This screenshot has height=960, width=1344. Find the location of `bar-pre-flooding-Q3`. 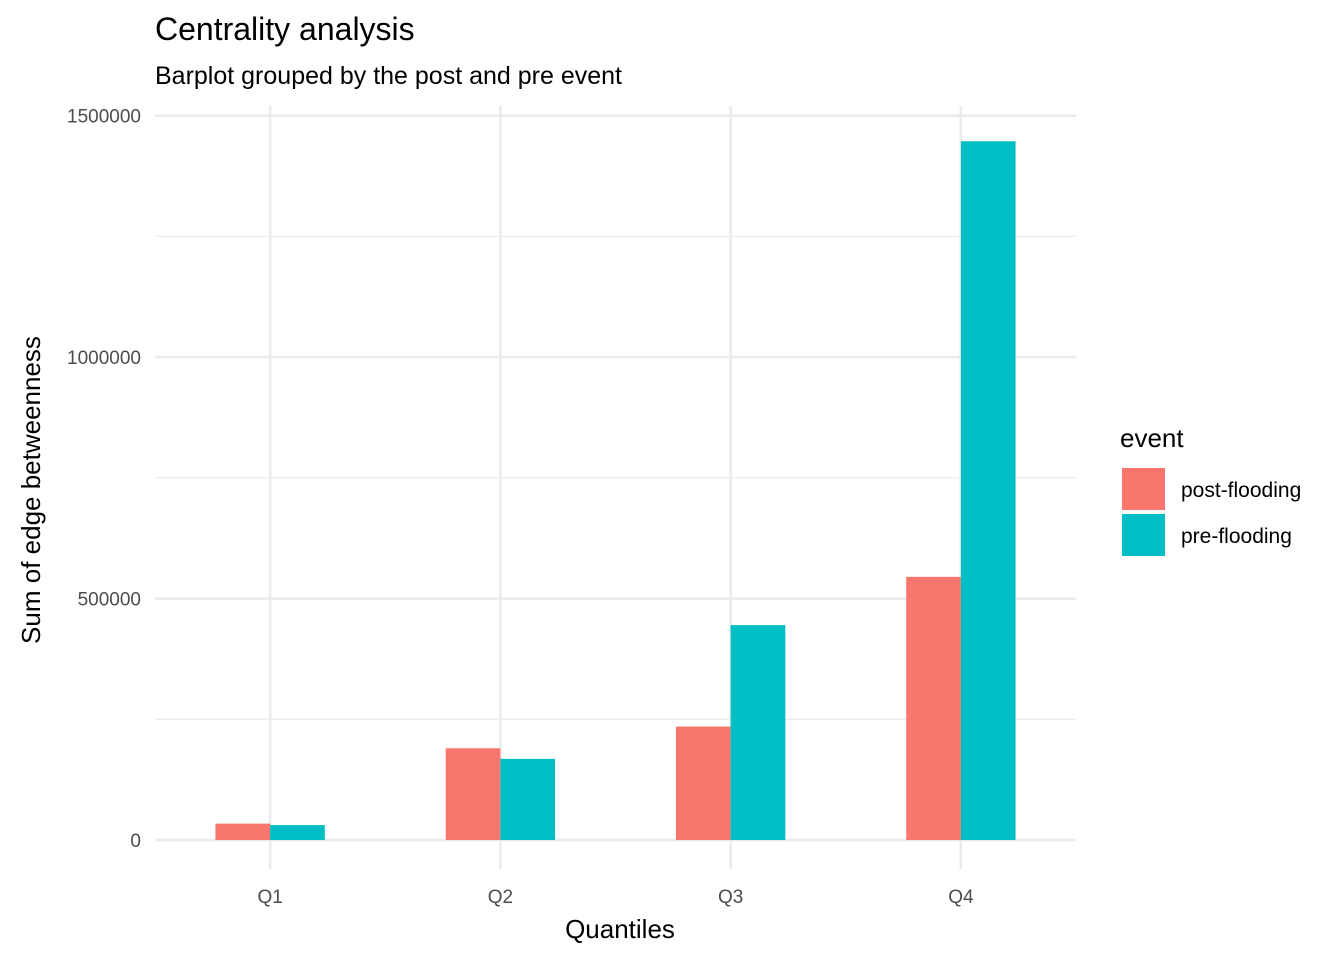

bar-pre-flooding-Q3 is located at coordinates (758, 733).